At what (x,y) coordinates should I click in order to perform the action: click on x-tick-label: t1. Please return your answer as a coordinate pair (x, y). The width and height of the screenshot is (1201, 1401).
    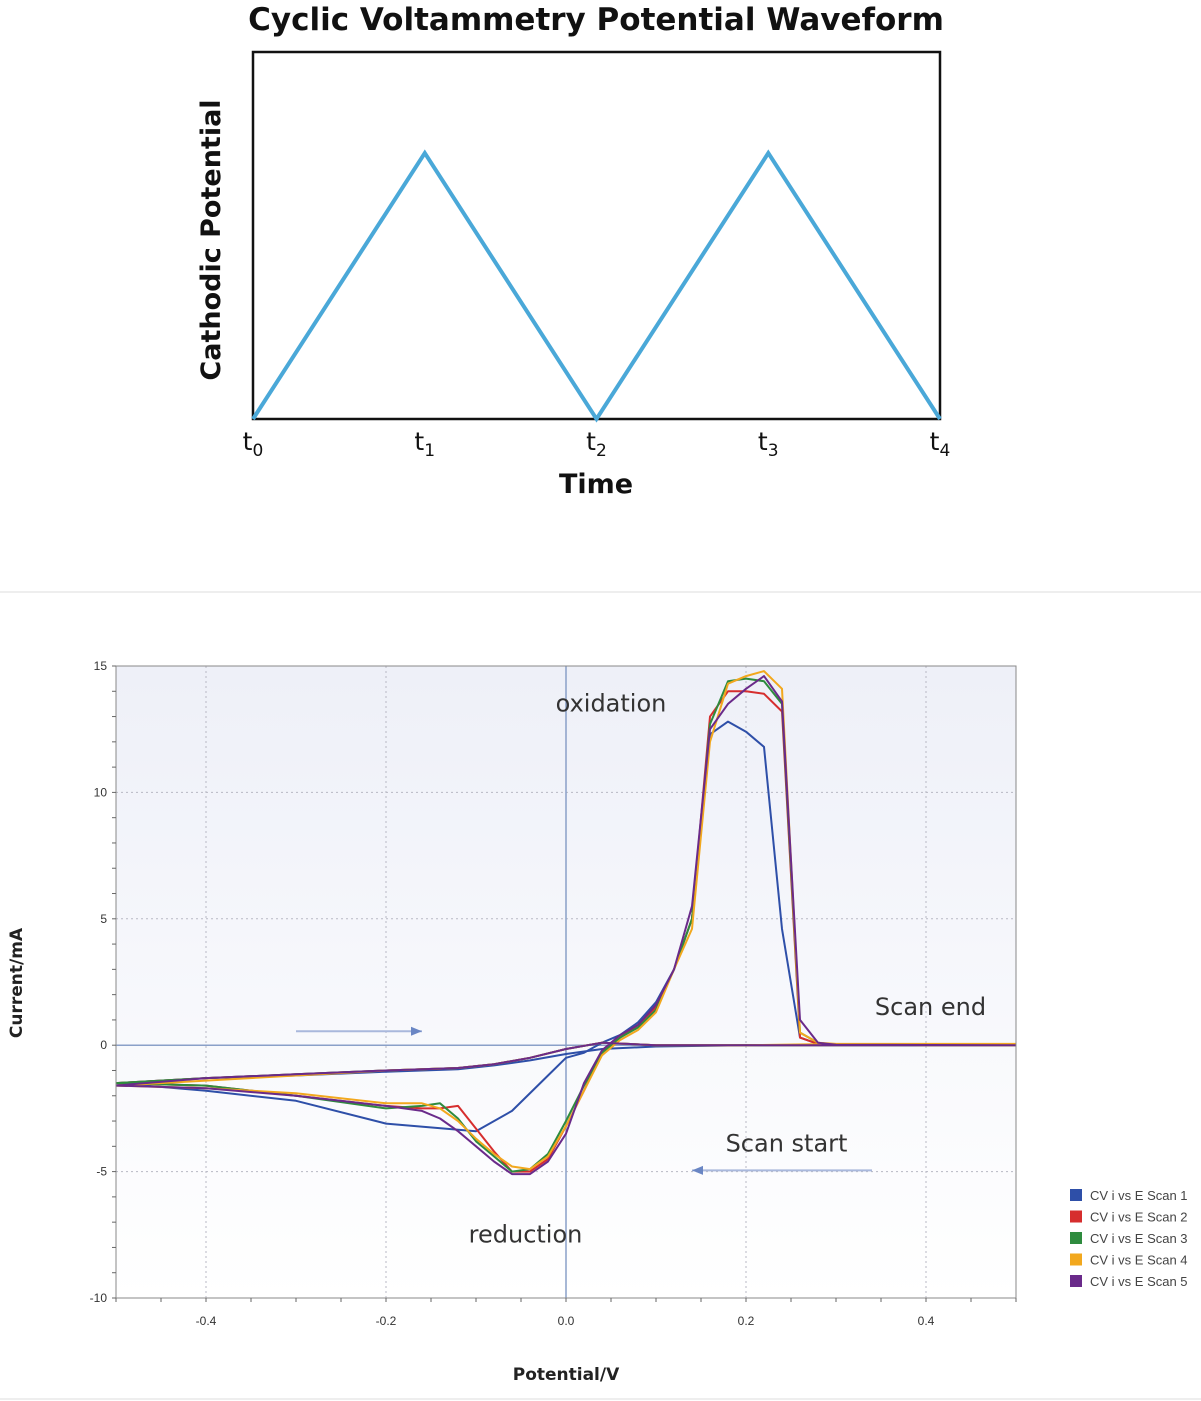
    Looking at the image, I should click on (424, 444).